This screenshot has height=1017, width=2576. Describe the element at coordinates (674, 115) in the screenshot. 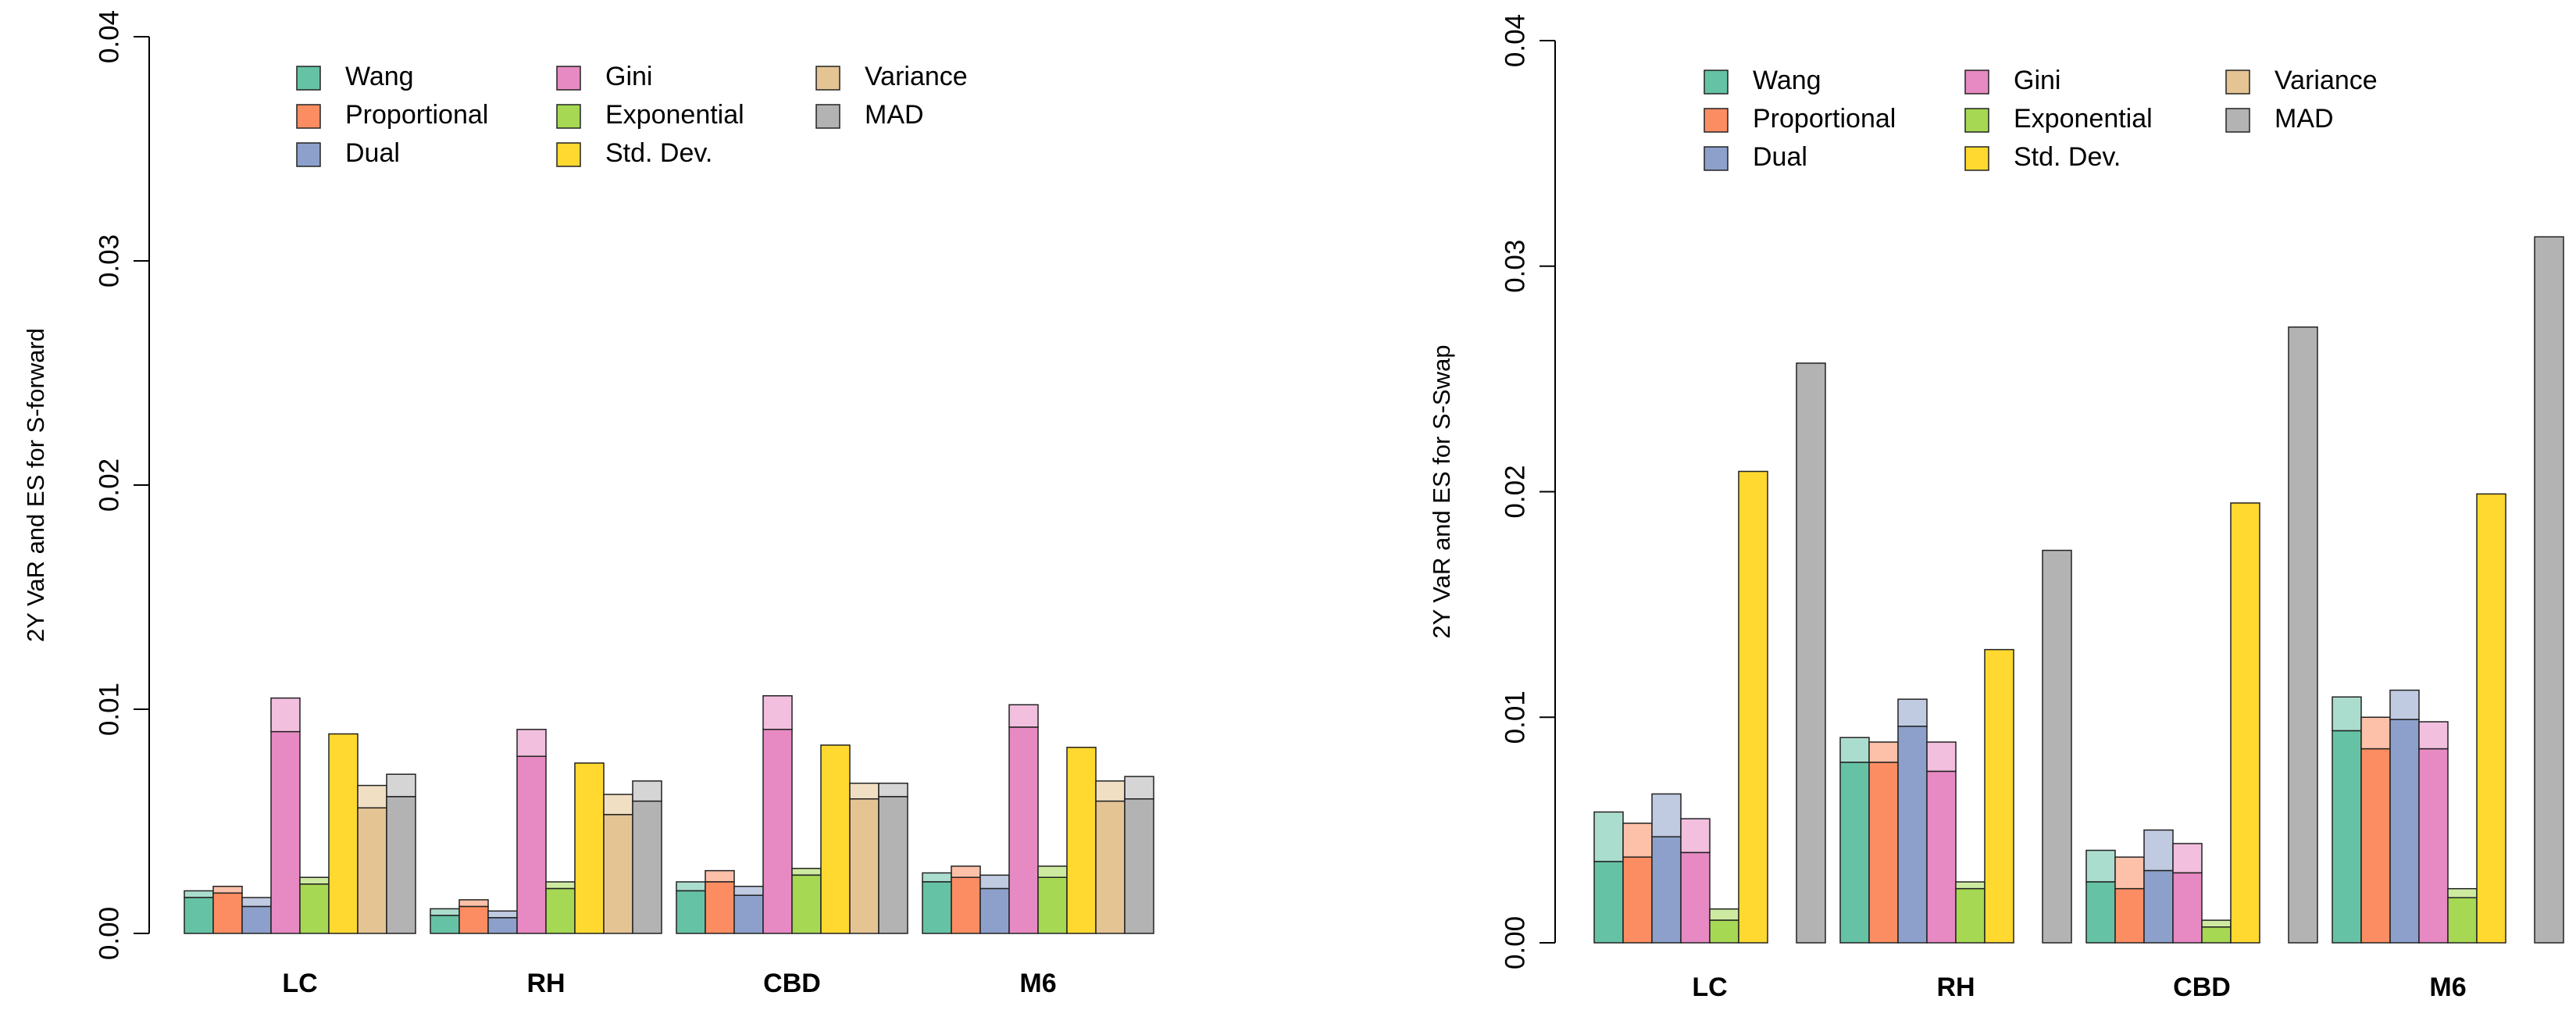

I see `legend-label: Exponential` at that location.